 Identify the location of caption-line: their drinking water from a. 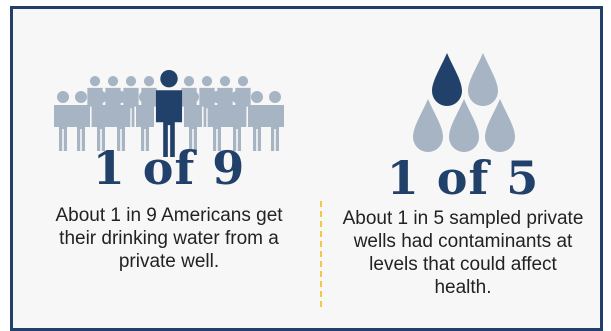
(169, 238).